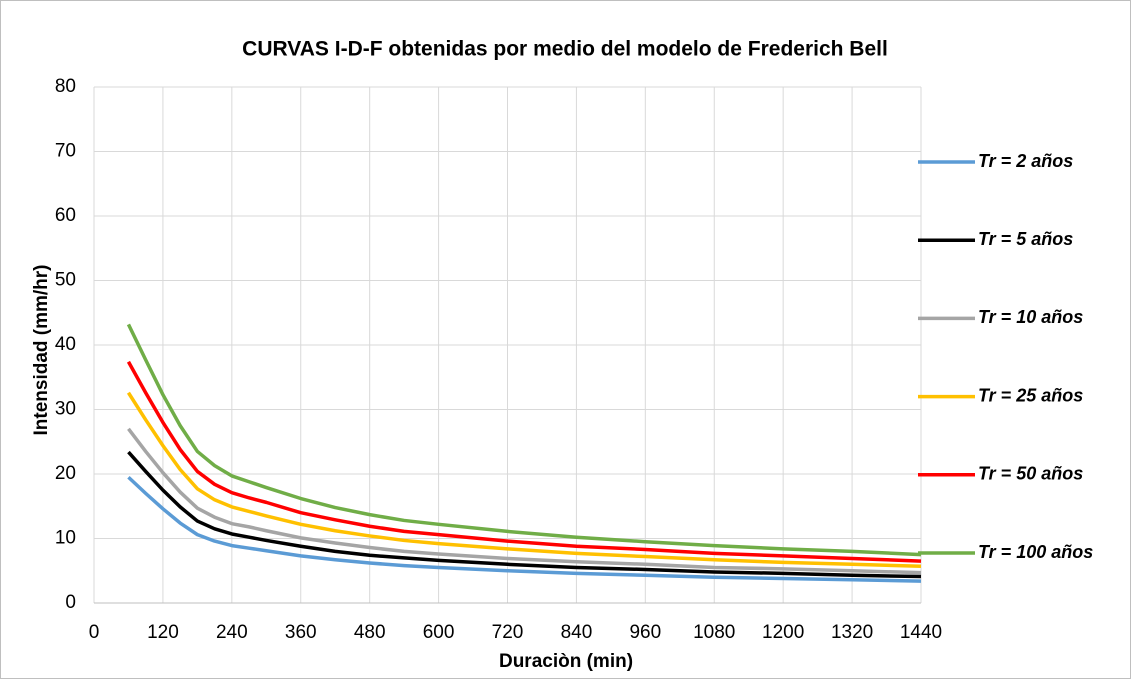 This screenshot has width=1131, height=679. Describe the element at coordinates (577, 632) in the screenshot. I see `x-tick-label: 840` at that location.